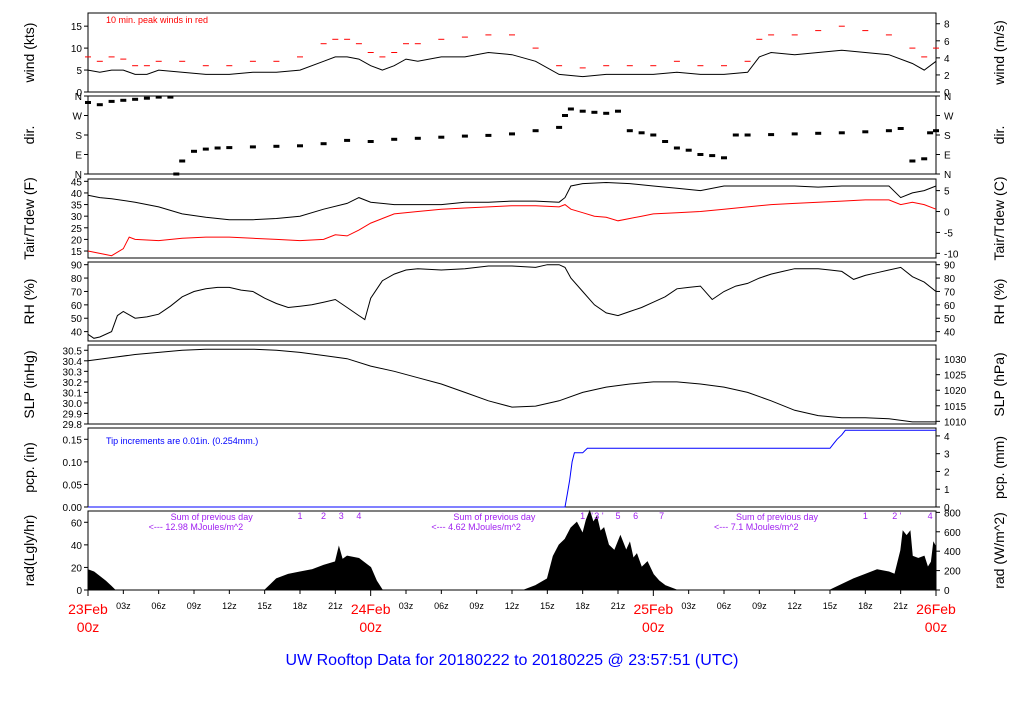  I want to click on radiation-day-note-line2: <--- 7.1 MJoules/m^2, so click(756, 527).